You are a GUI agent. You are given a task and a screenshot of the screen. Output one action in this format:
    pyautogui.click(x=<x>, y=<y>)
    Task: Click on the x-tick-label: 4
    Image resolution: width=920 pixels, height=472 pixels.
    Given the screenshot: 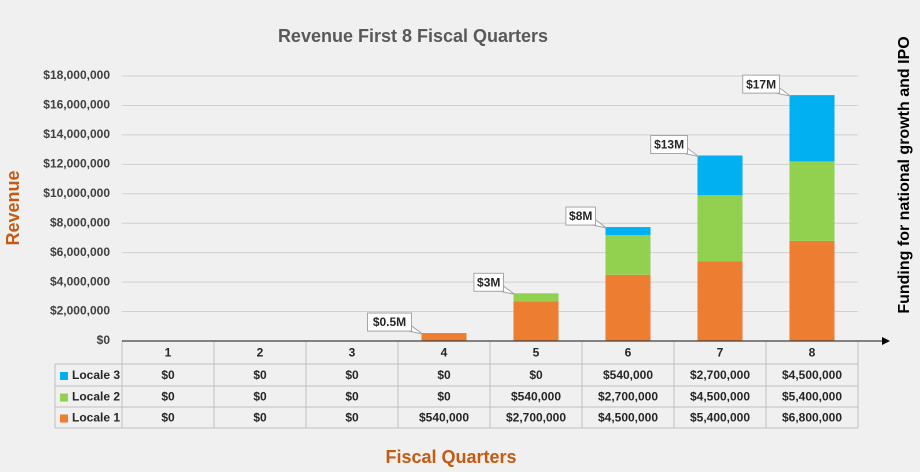 What is the action you would take?
    pyautogui.click(x=444, y=353)
    